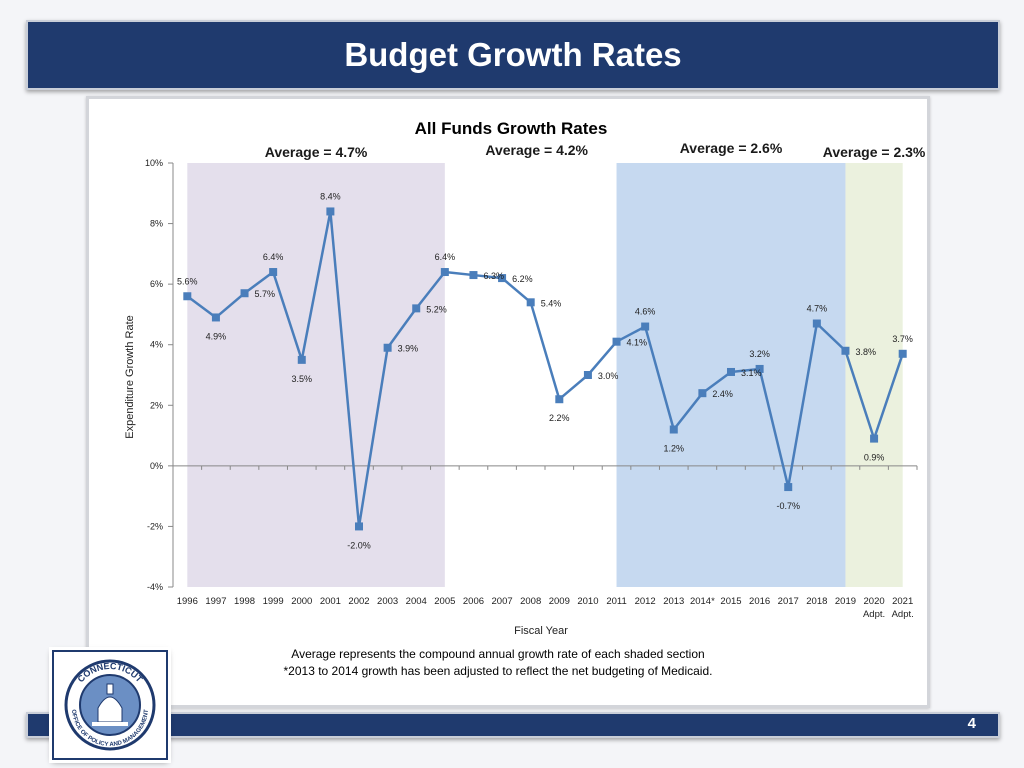  What do you see at coordinates (156, 345) in the screenshot?
I see `y-tick-label: 4%` at bounding box center [156, 345].